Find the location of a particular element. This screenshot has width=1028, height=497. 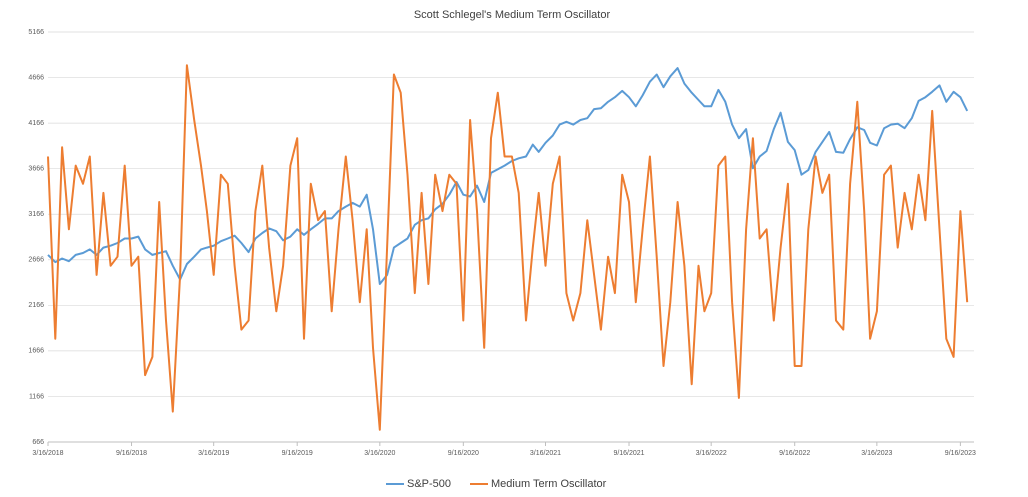

y-tick-label: 2166 is located at coordinates (36, 305).